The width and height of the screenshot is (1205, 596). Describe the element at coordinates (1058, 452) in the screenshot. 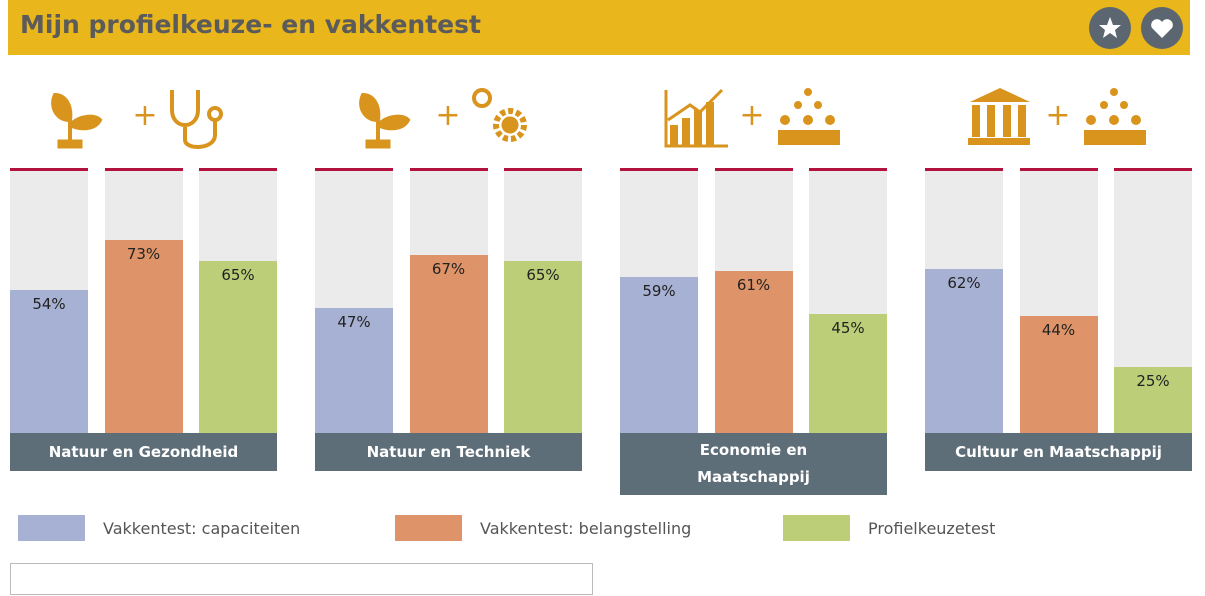

I see `category-label: Cultuur en Maatschappij` at that location.